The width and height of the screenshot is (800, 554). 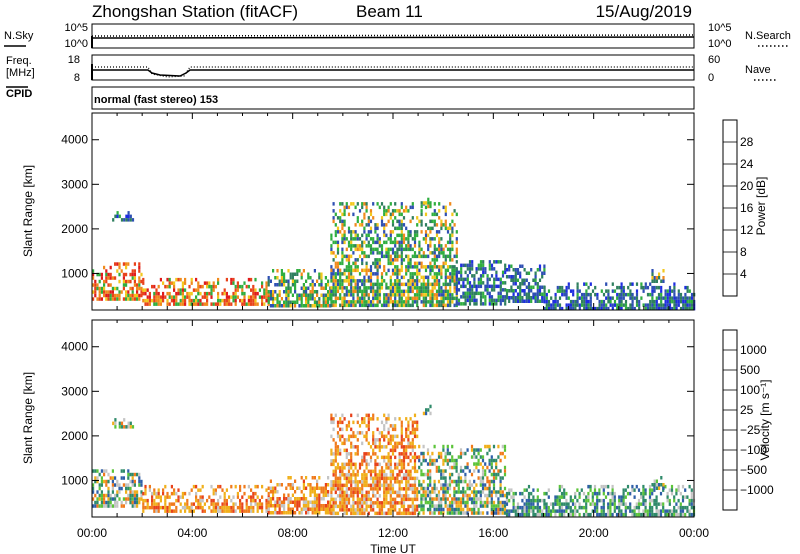 What do you see at coordinates (74, 229) in the screenshot?
I see `y-tick-label: 2000` at bounding box center [74, 229].